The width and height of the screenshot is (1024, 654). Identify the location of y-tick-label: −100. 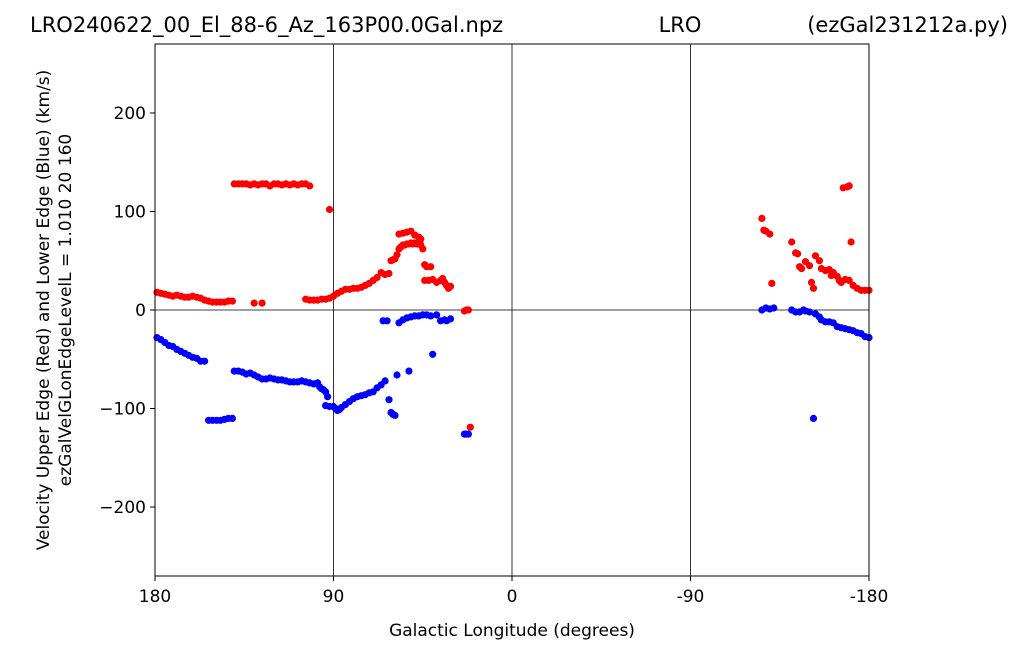
(122, 410).